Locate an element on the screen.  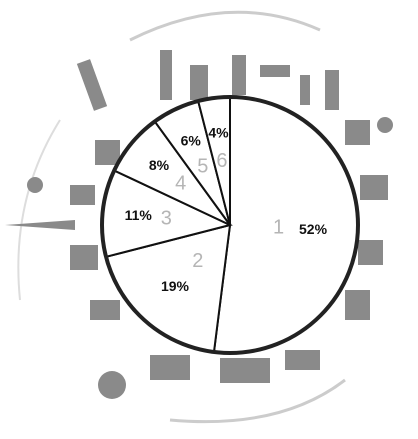
slice-percent: 4% is located at coordinates (218, 132).